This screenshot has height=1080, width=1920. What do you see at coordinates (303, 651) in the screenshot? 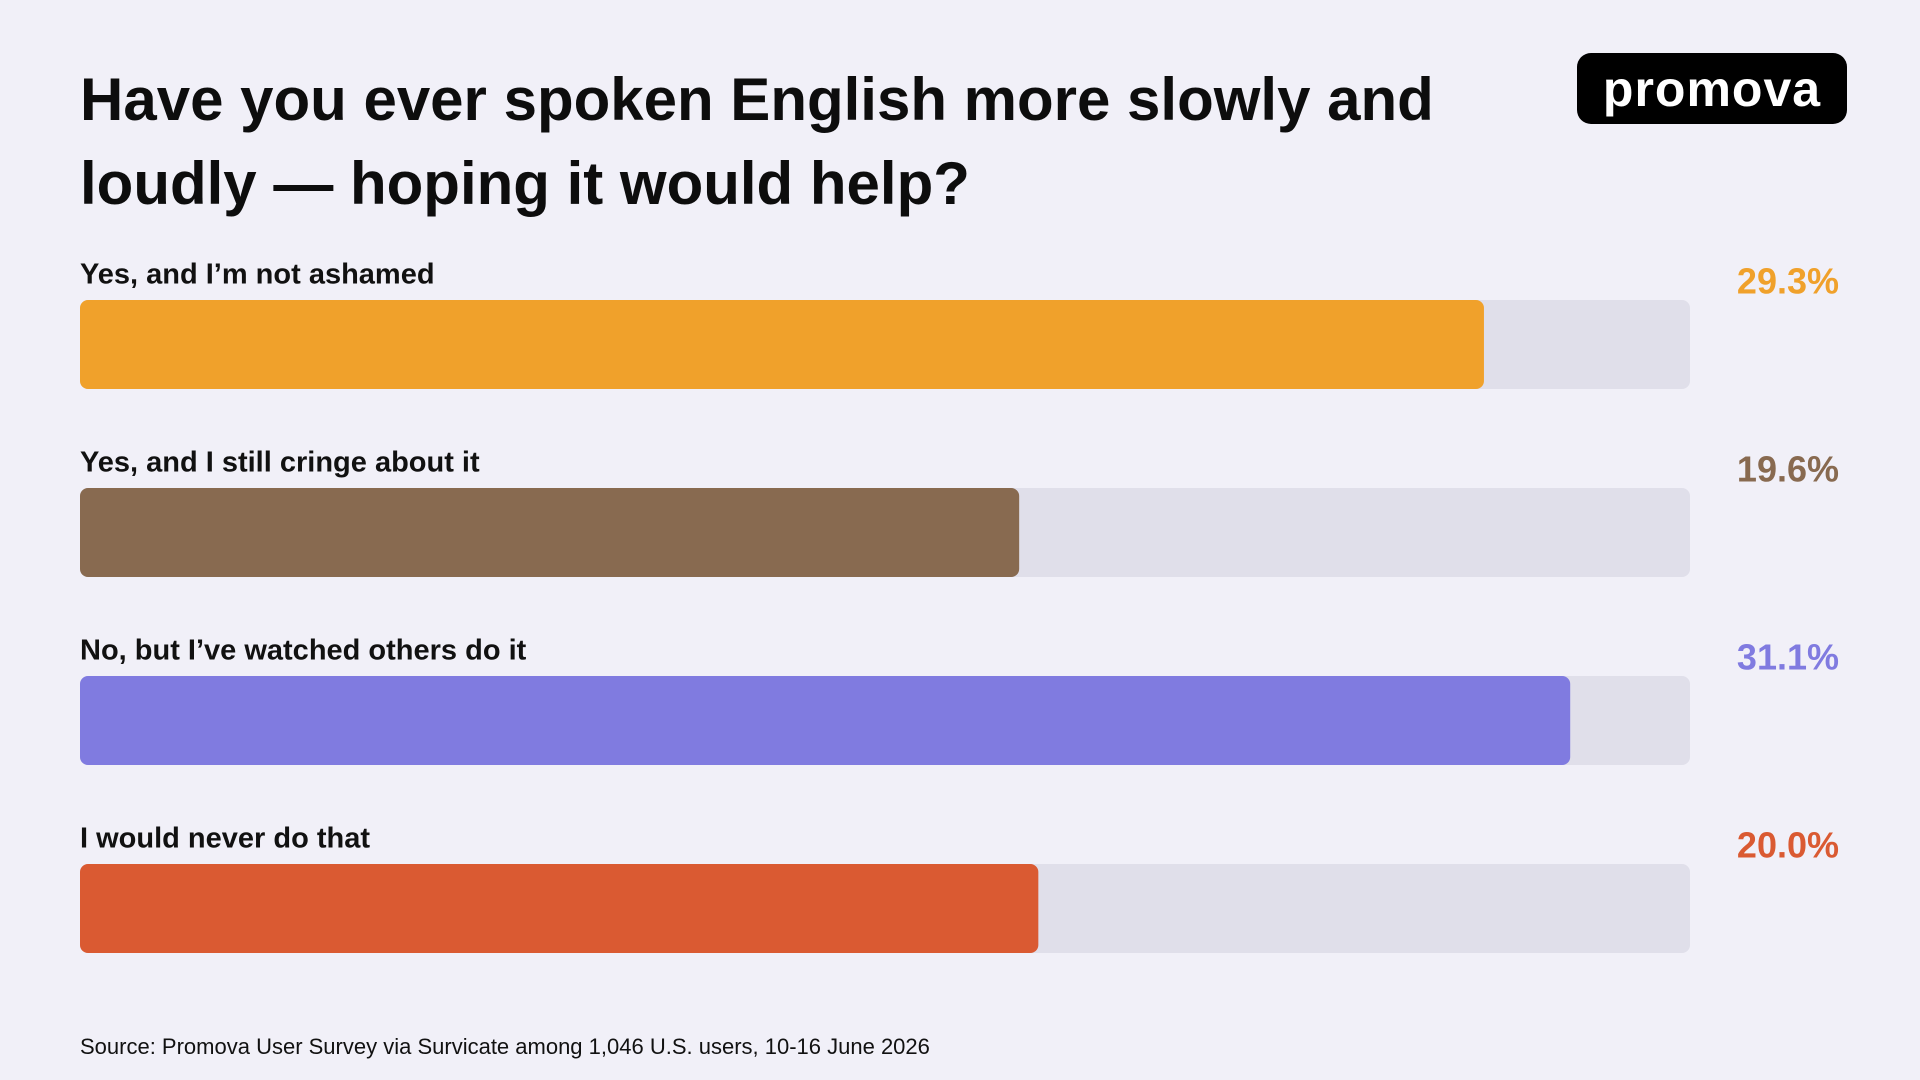
I see `category-label: No, but I’ve watched others do it` at bounding box center [303, 651].